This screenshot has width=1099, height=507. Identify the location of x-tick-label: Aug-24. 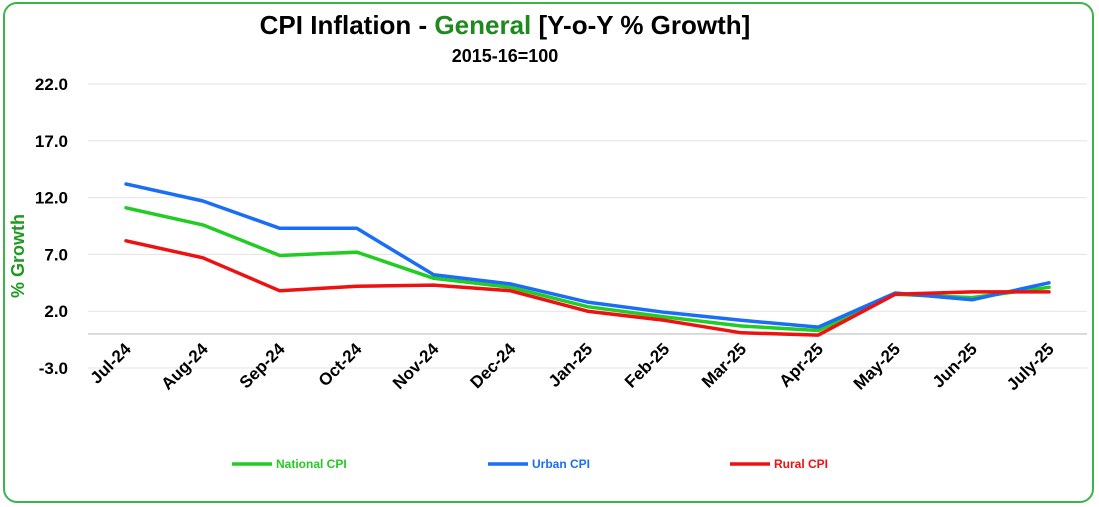
(185, 366).